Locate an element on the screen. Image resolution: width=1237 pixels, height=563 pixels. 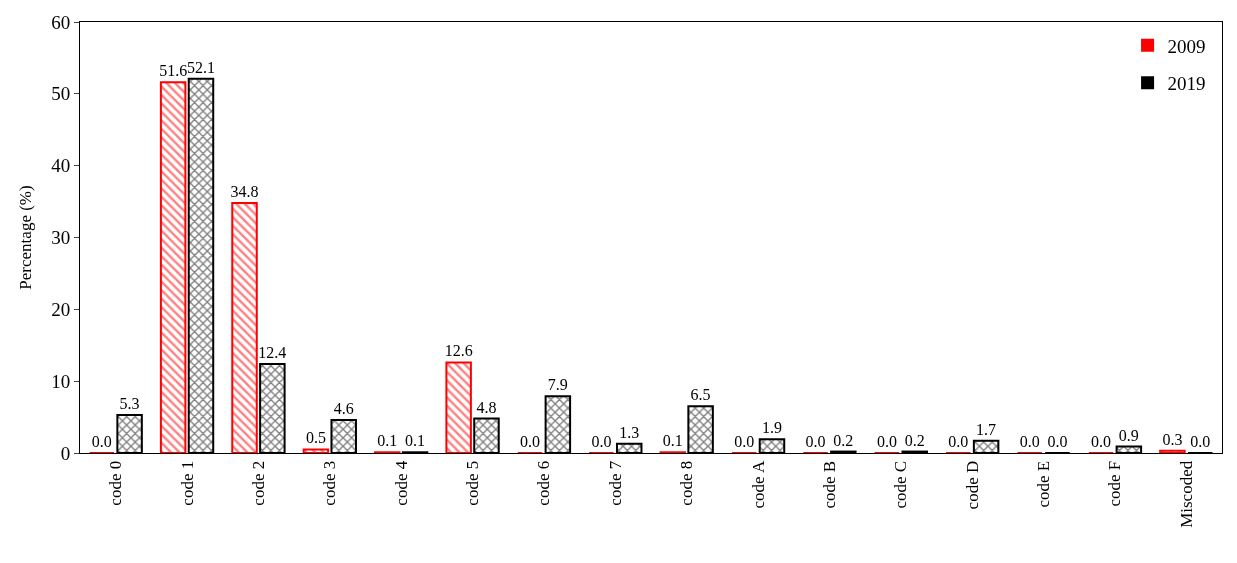
y-tick-label: 30 is located at coordinates (61, 238).